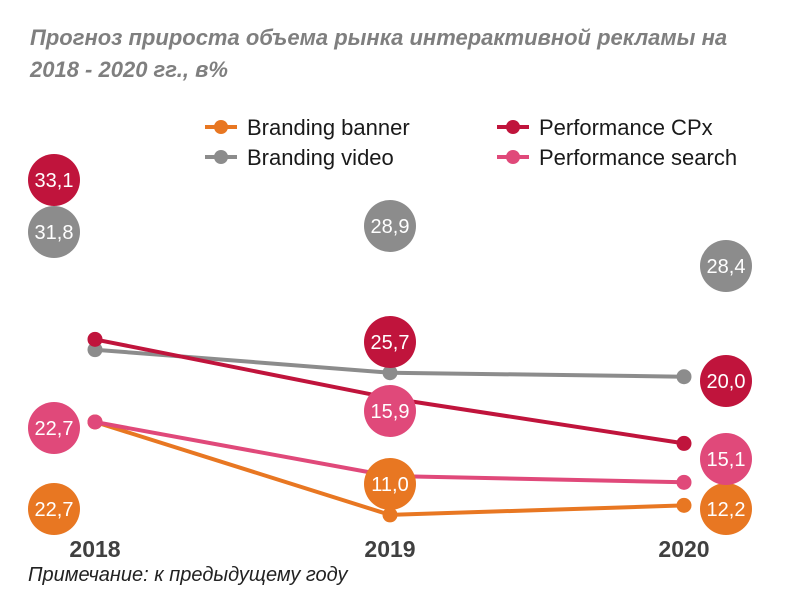 The image size is (800, 610). I want to click on data-label-performance-cpx-2018: 33,1, so click(54, 181).